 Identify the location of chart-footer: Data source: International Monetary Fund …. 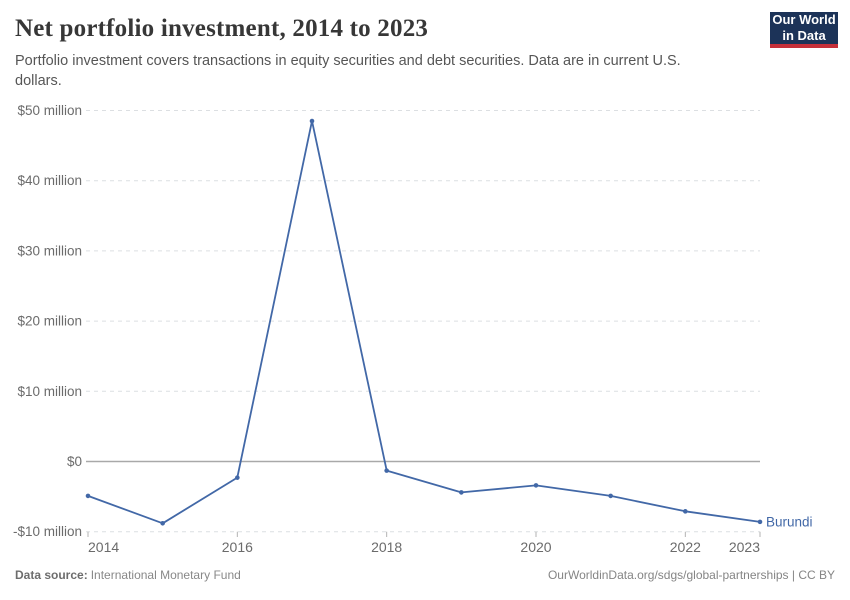
(425, 575).